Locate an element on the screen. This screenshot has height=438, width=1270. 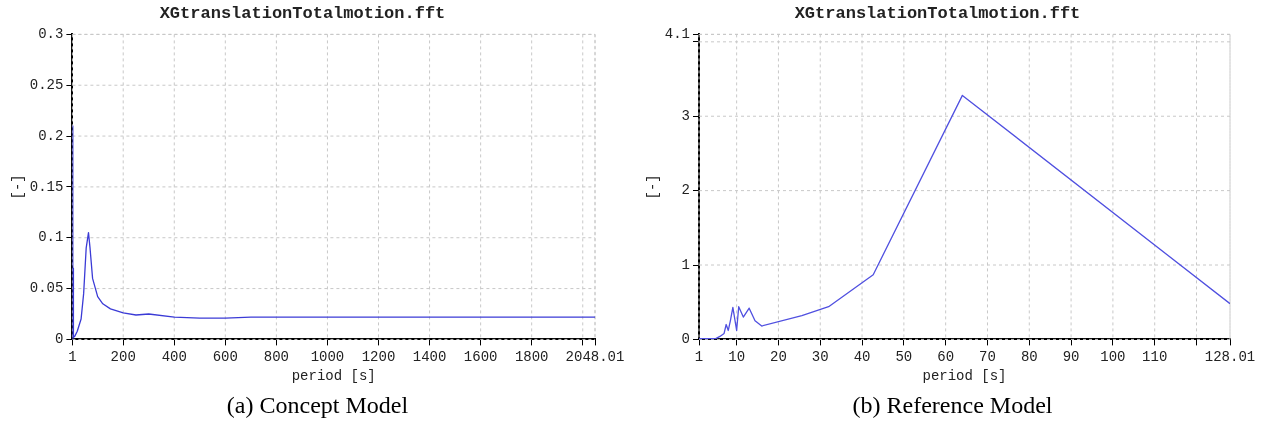
x-tick-label: 40 is located at coordinates (862, 356).